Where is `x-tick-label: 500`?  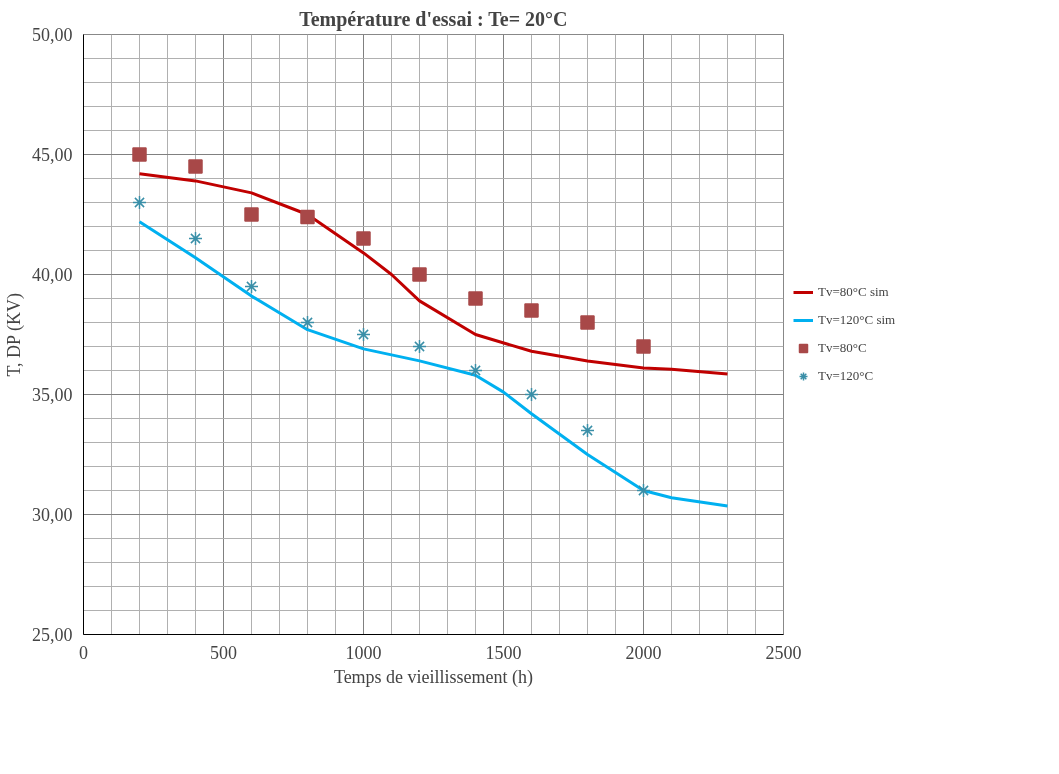 x-tick-label: 500 is located at coordinates (223, 652).